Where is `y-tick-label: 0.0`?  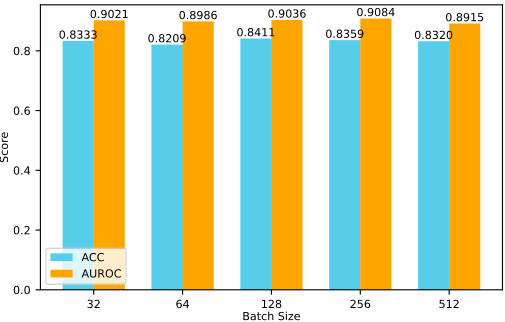
y-tick-label: 0.0 is located at coordinates (22, 290).